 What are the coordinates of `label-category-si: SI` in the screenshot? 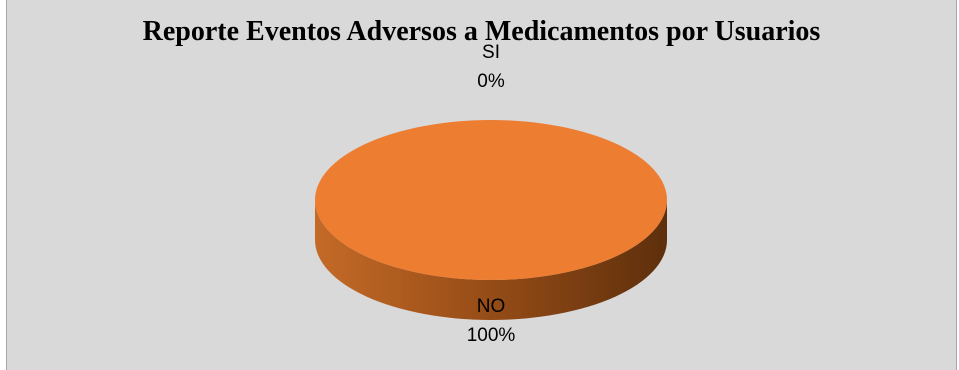 It's located at (491, 52).